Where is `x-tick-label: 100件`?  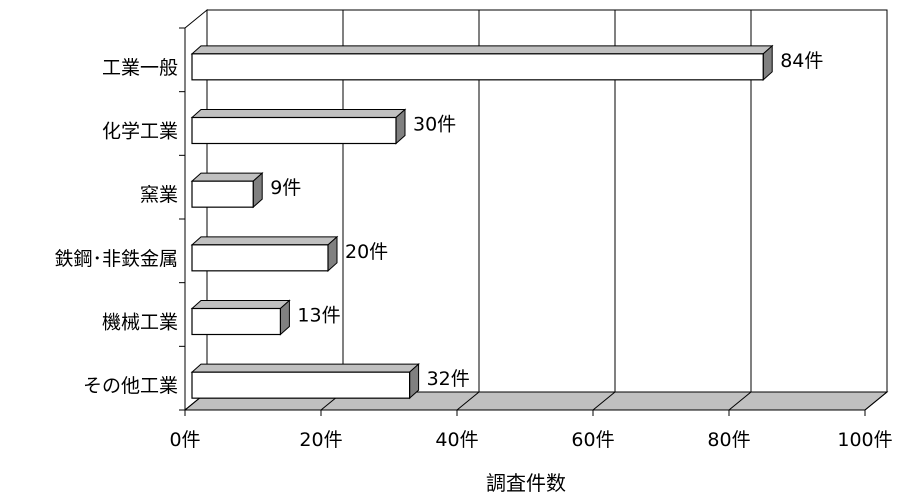
x-tick-label: 100件 is located at coordinates (864, 440).